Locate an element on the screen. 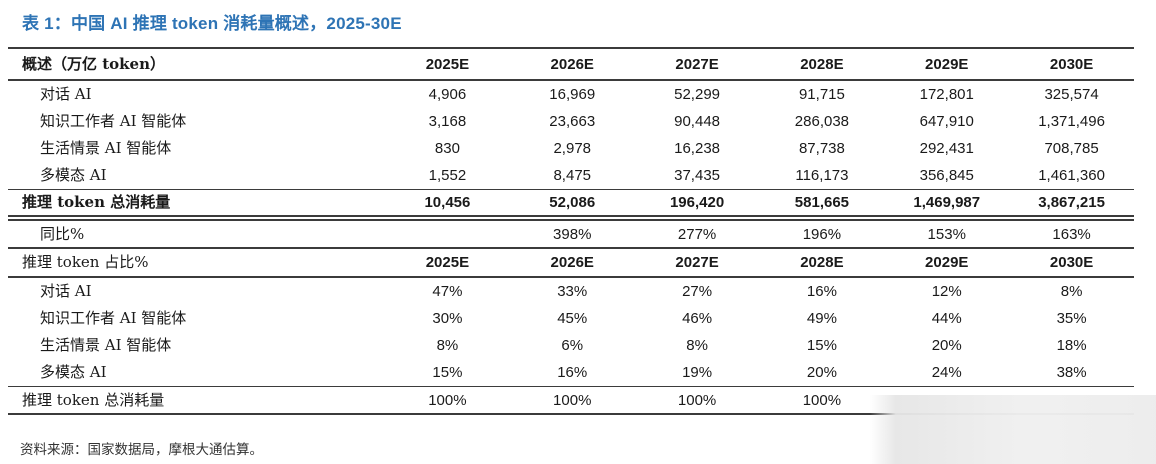 The image size is (1156, 464). cell-value: 1,552 is located at coordinates (447, 175).